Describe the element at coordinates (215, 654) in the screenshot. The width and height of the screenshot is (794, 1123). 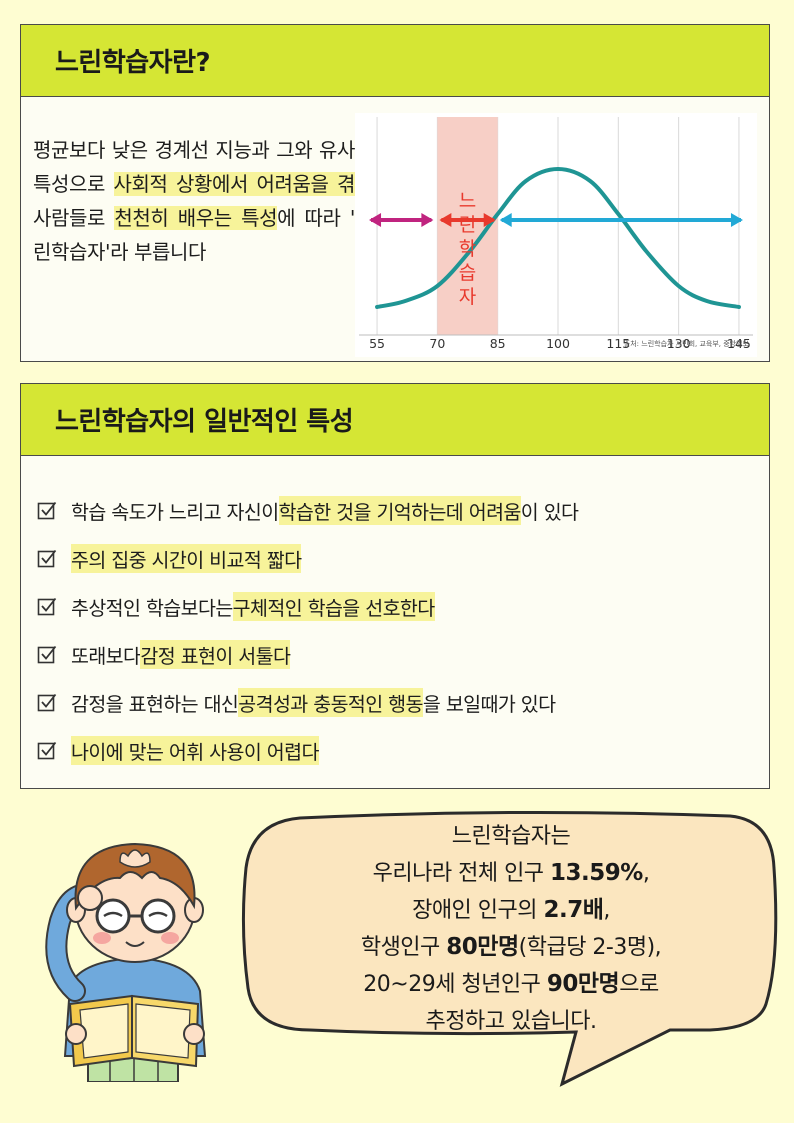
I see `trait-highlight: 감정 표현이 서툴다` at that location.